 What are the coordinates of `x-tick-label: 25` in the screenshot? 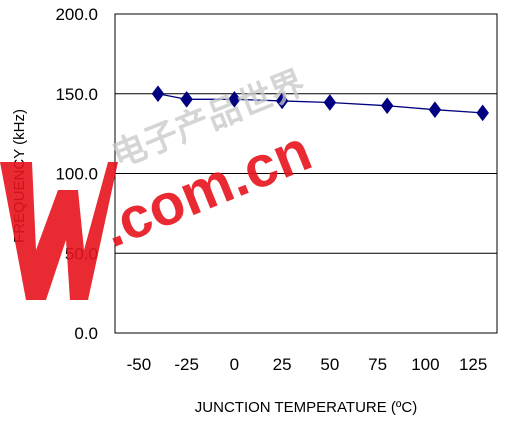 It's located at (282, 364).